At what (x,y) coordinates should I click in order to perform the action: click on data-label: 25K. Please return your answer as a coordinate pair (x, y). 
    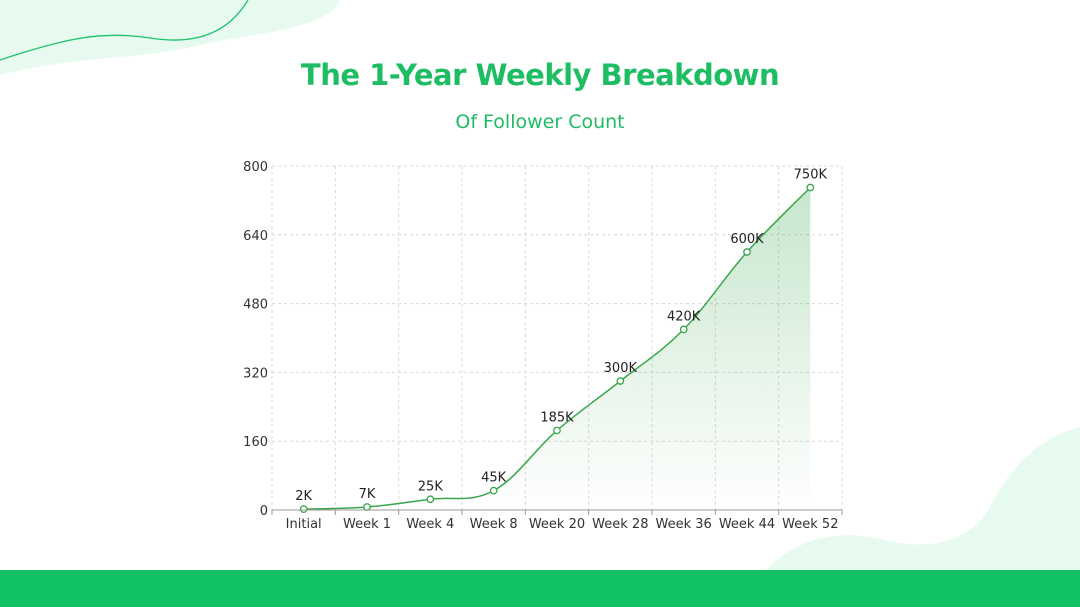
    Looking at the image, I should click on (431, 486).